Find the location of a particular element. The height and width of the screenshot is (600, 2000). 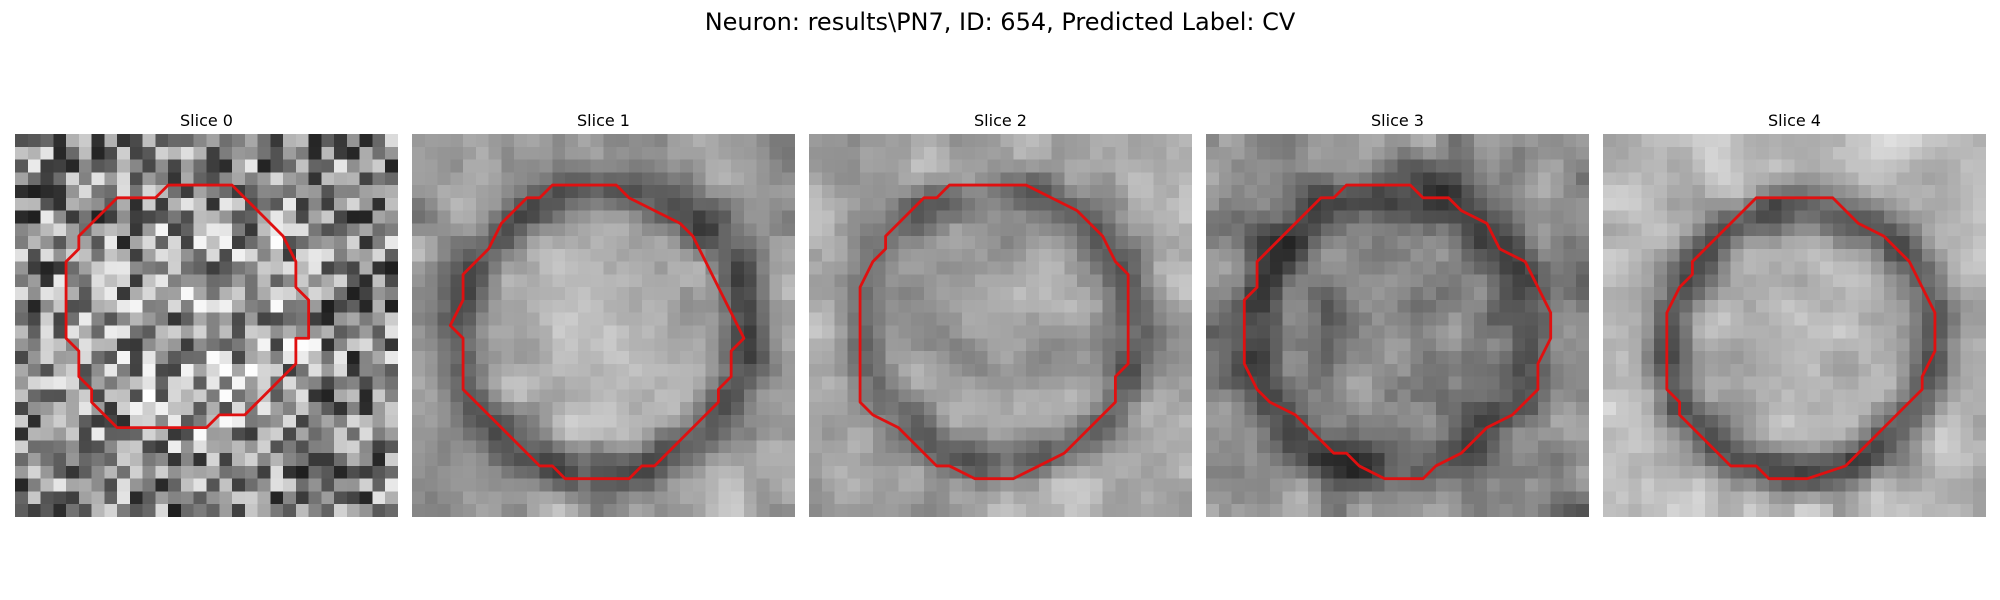

slice-title-1: Slice 1 is located at coordinates (603, 120).